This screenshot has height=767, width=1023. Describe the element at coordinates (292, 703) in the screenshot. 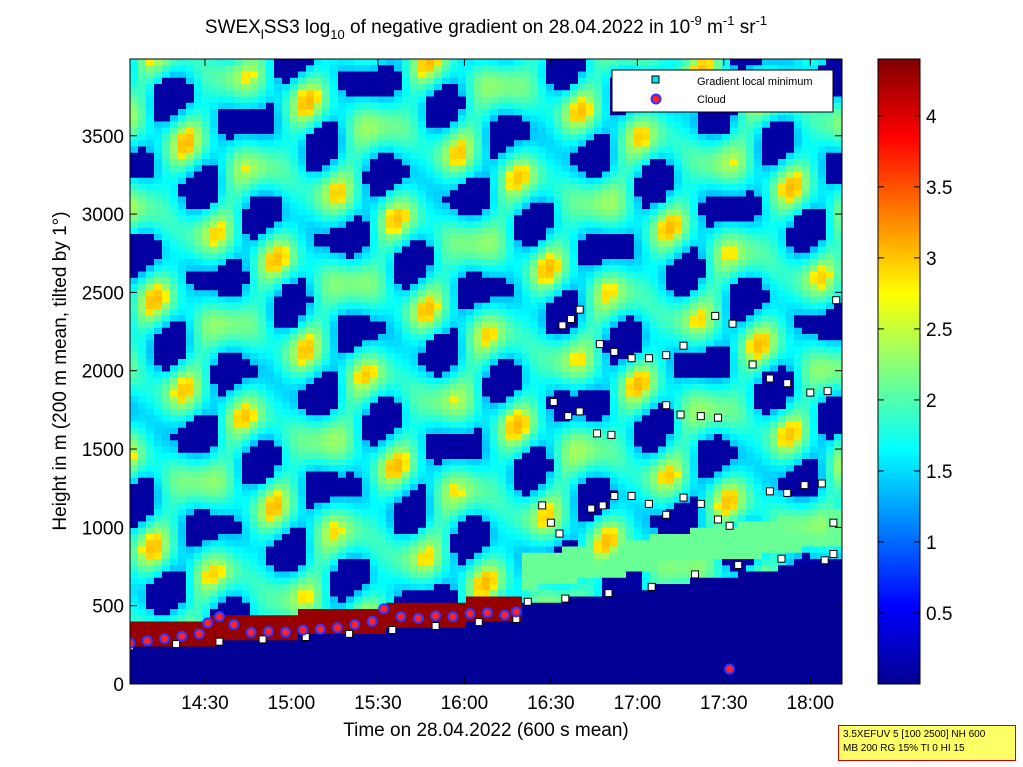

I see `x-tick-label: 15:00` at that location.